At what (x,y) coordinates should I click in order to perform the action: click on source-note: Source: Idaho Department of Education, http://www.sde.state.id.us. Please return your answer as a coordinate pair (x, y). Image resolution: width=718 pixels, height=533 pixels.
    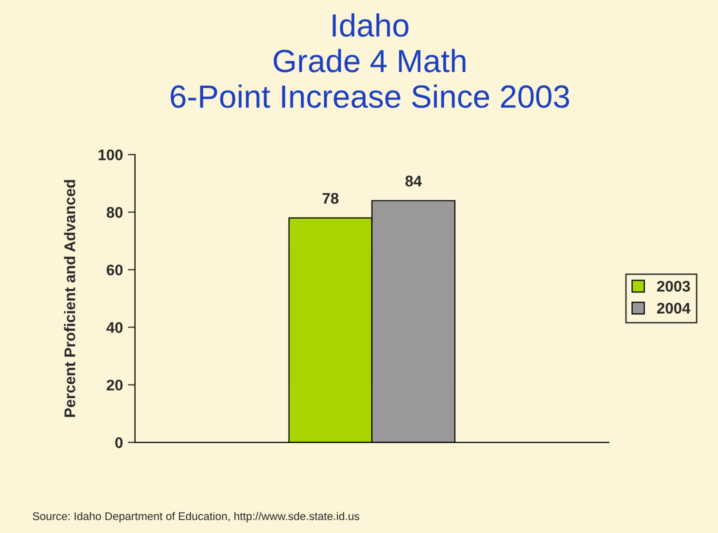
    Looking at the image, I should click on (196, 517).